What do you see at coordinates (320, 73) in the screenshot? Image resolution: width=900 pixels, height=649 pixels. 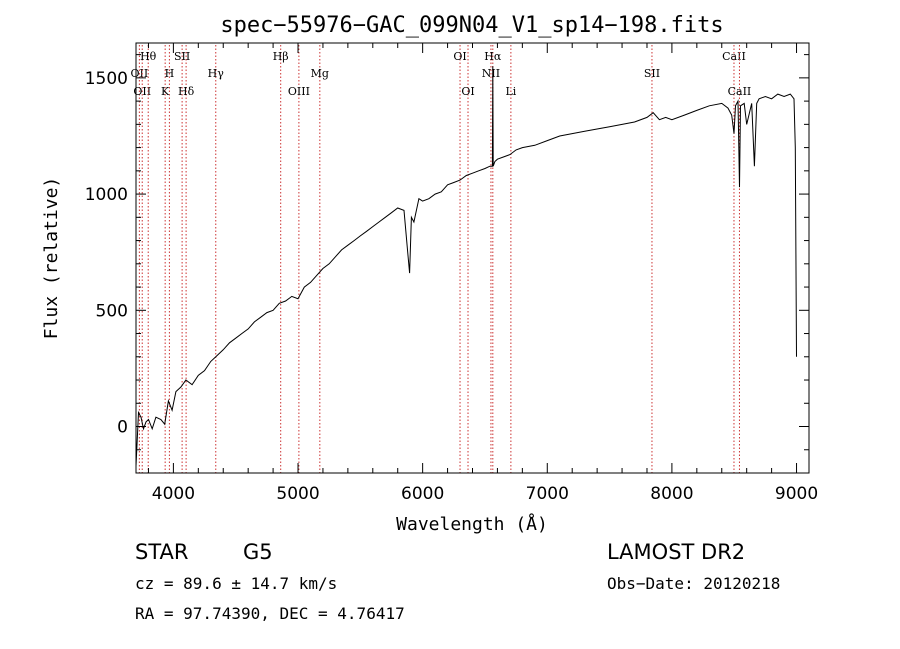 I see `marker-label: Mg` at bounding box center [320, 73].